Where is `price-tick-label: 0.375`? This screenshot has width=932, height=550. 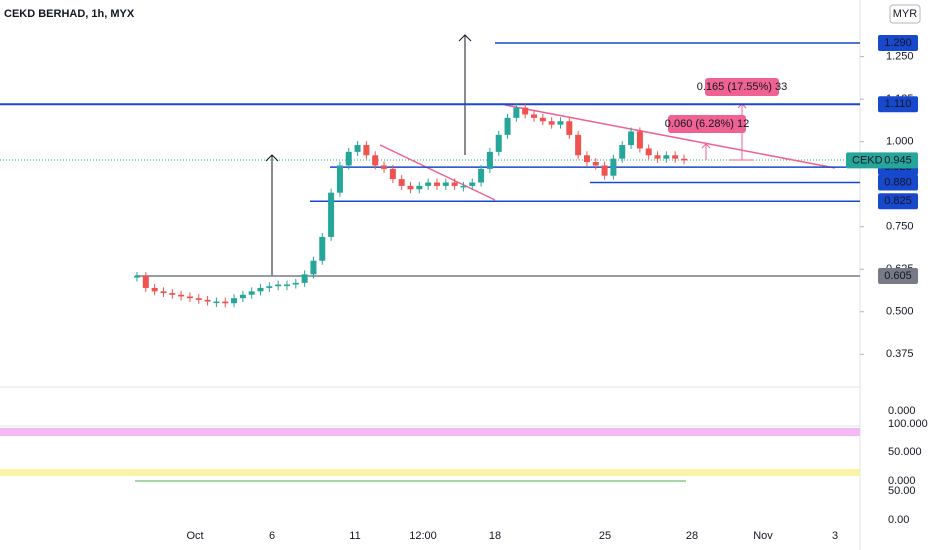
price-tick-label: 0.375 is located at coordinates (900, 354).